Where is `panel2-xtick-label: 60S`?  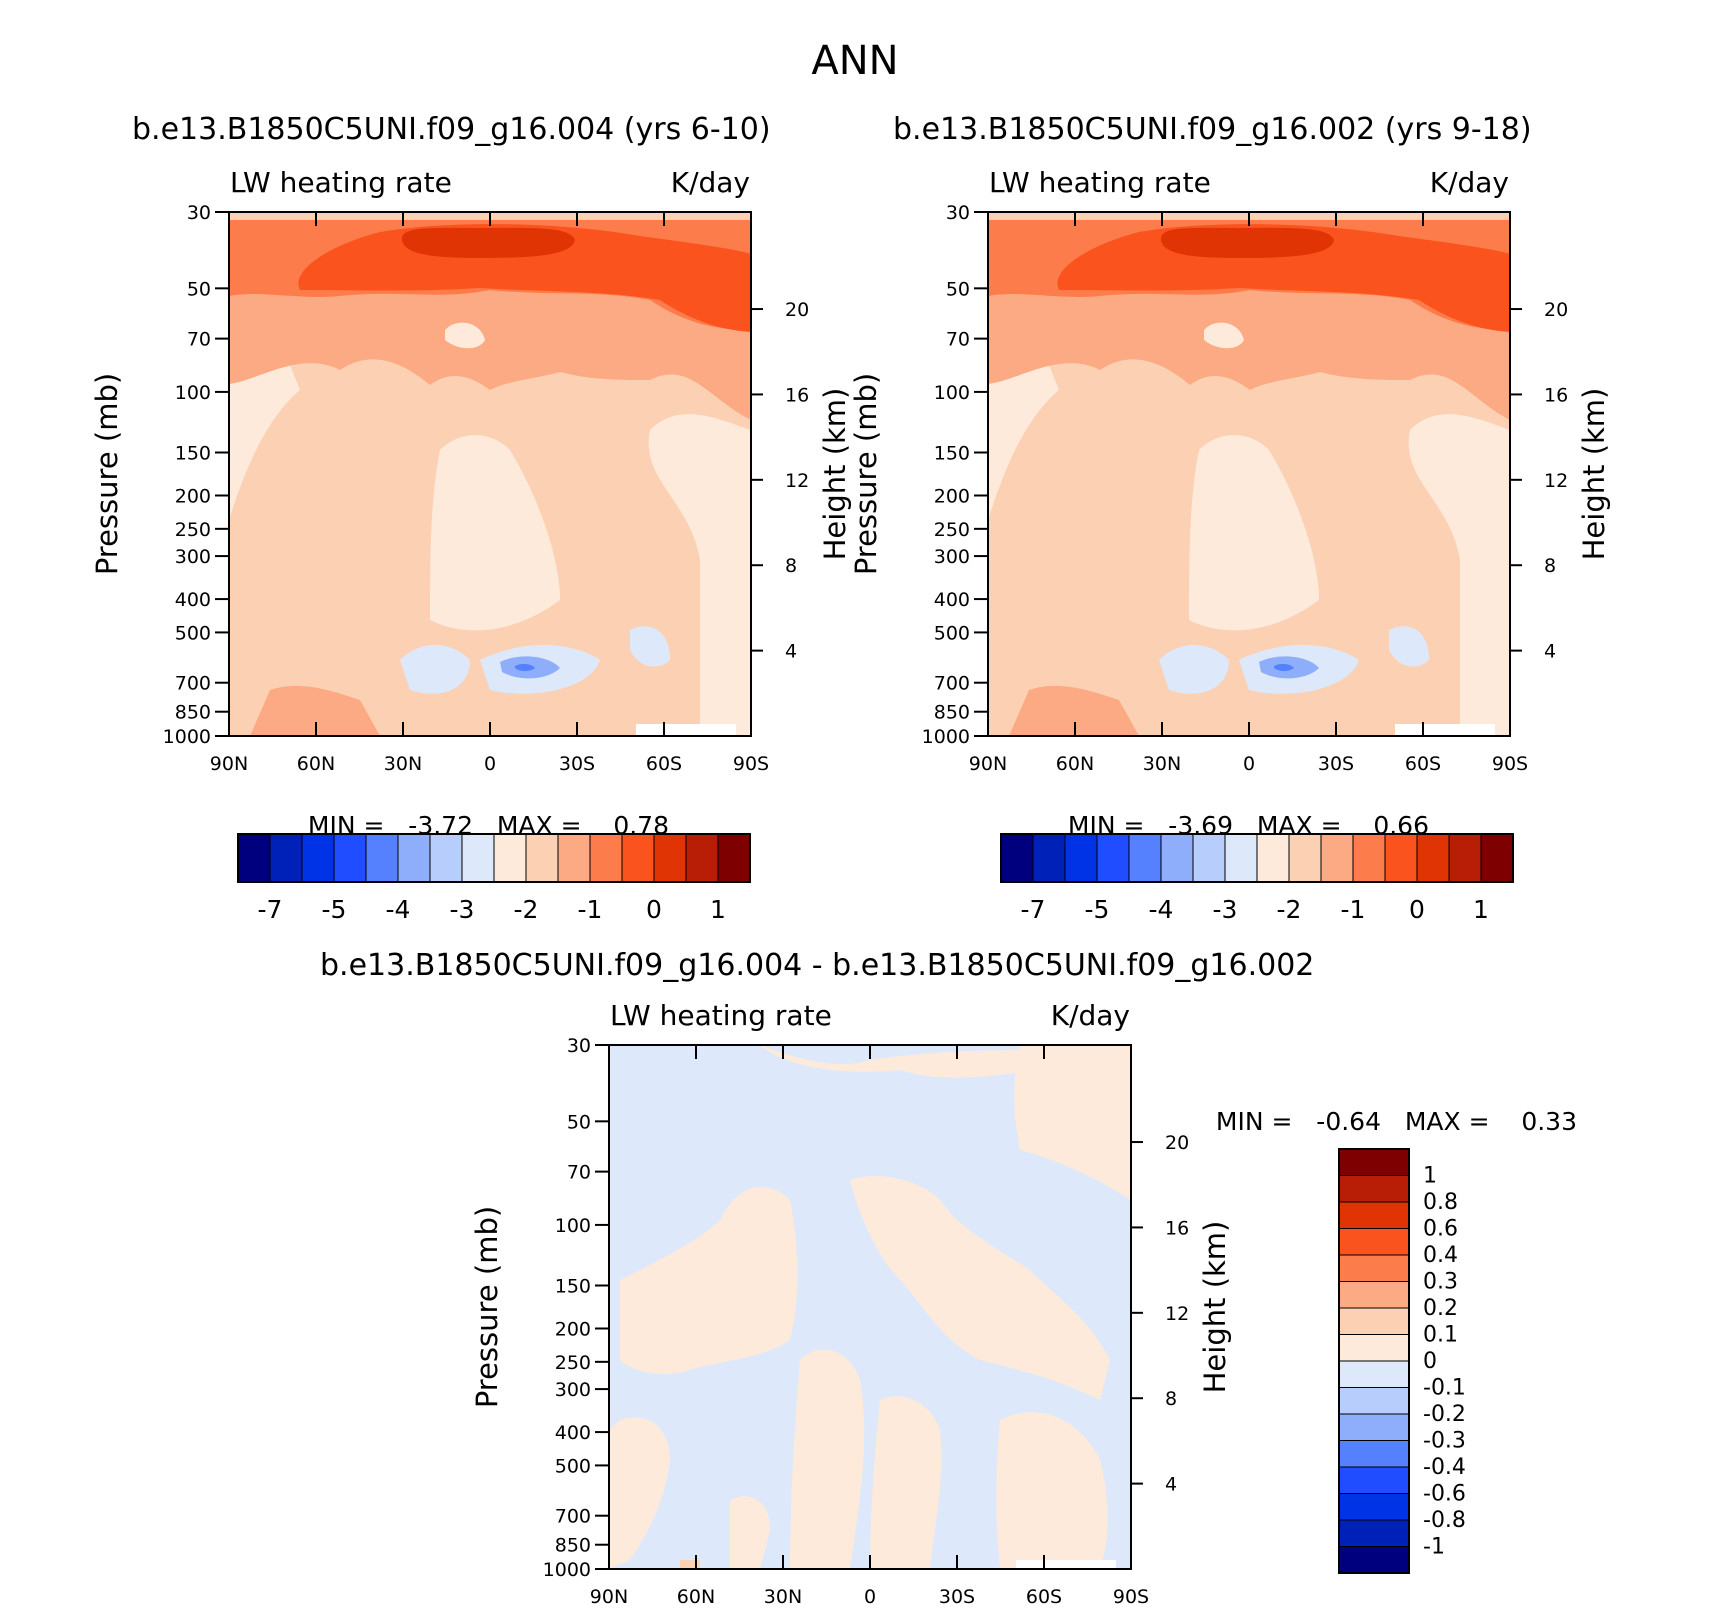 panel2-xtick-label: 60S is located at coordinates (1423, 764).